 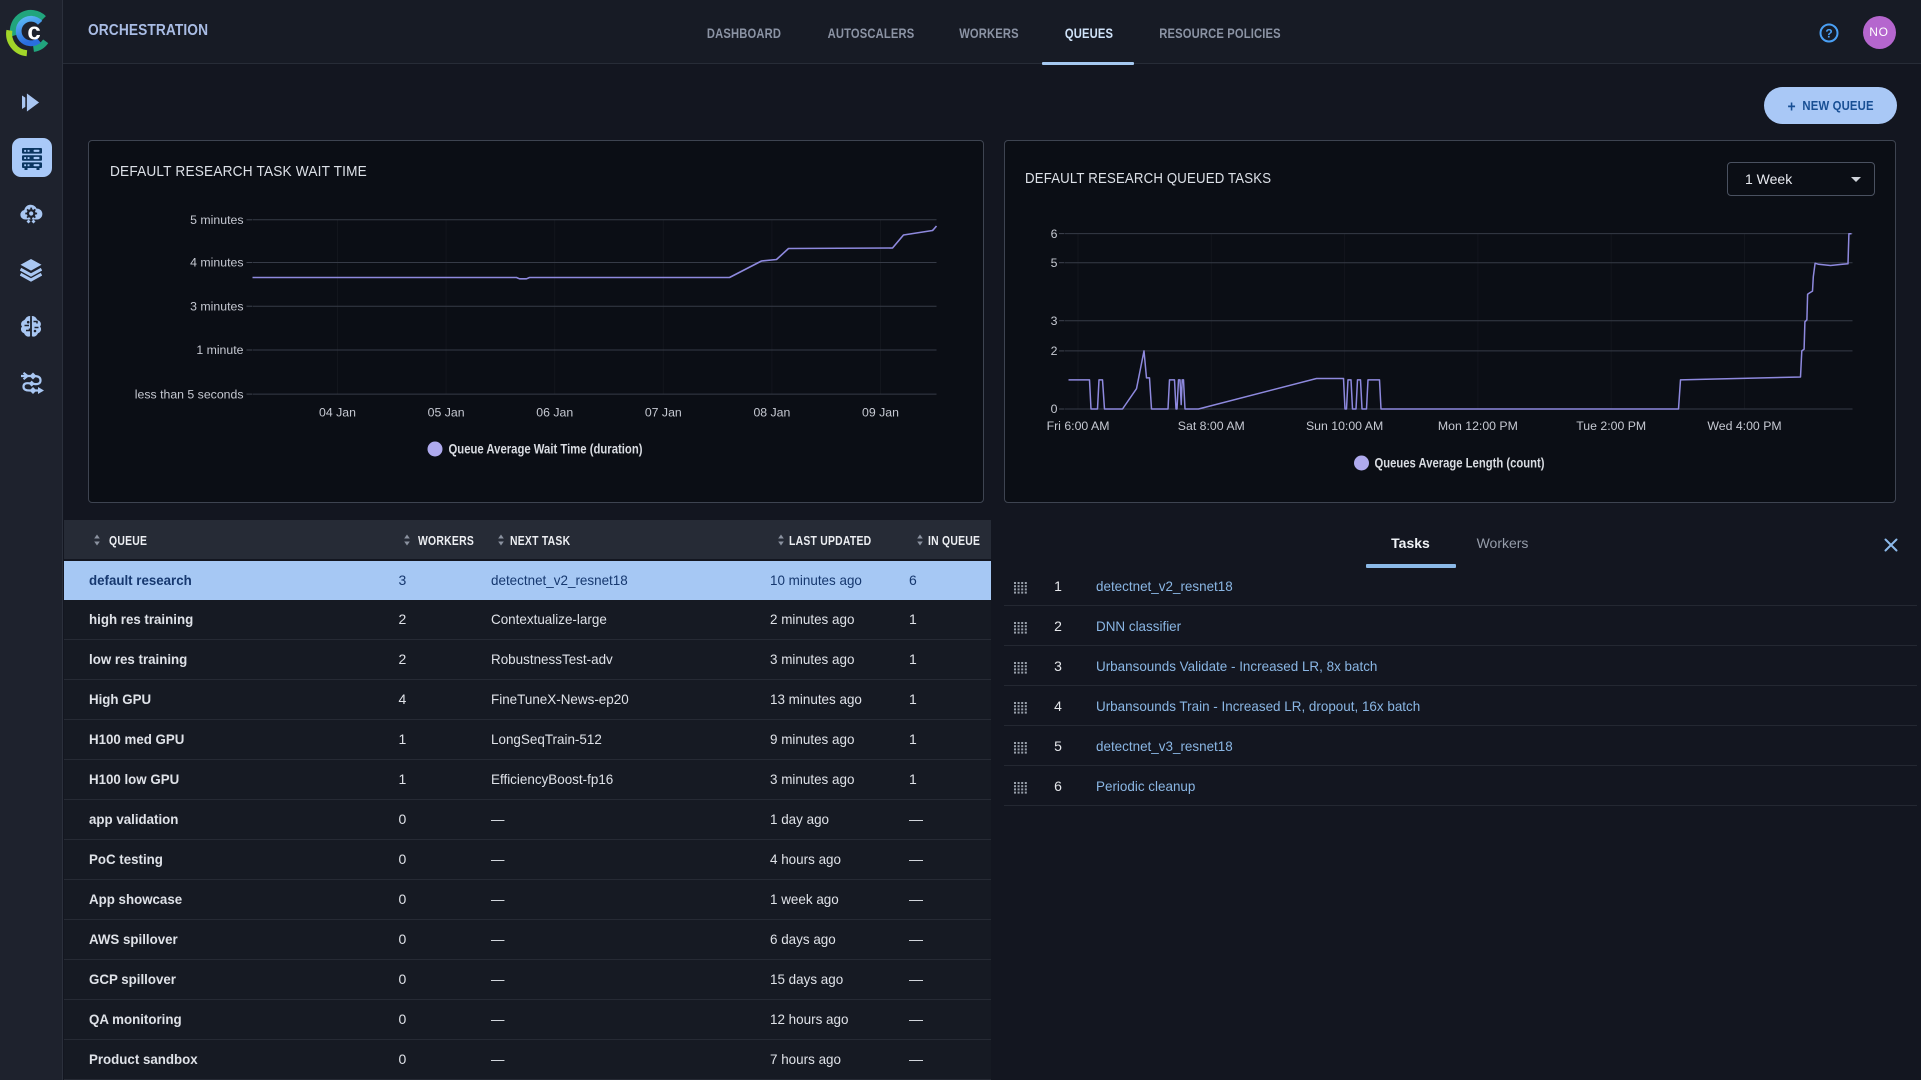 What do you see at coordinates (1460, 463) in the screenshot?
I see `svg-text: Queues Average Length (count)` at bounding box center [1460, 463].